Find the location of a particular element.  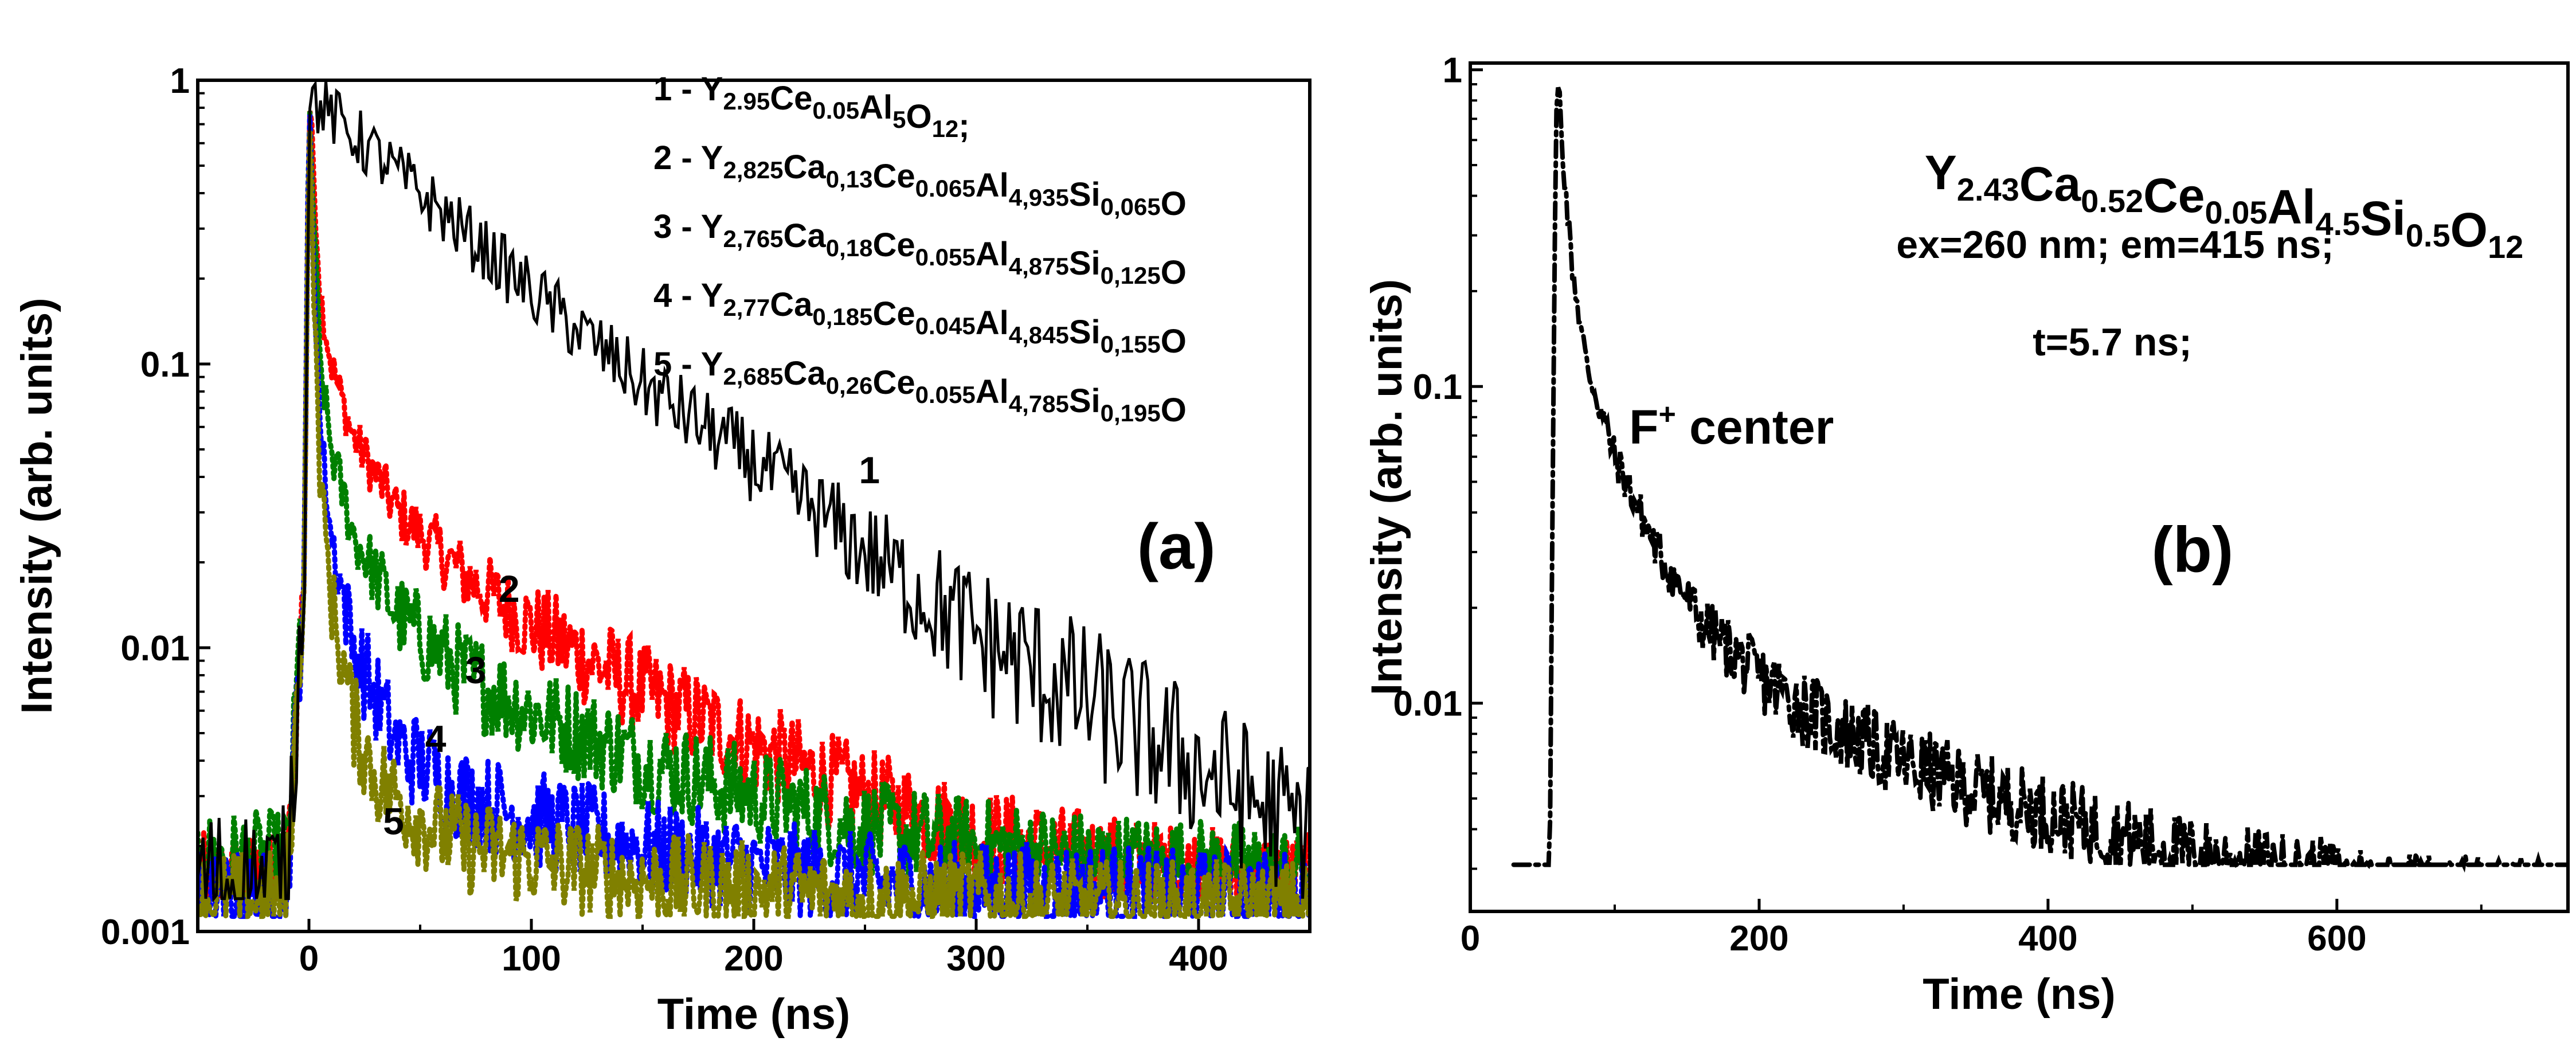

a-x-tick-label: 400 is located at coordinates (1198, 958).